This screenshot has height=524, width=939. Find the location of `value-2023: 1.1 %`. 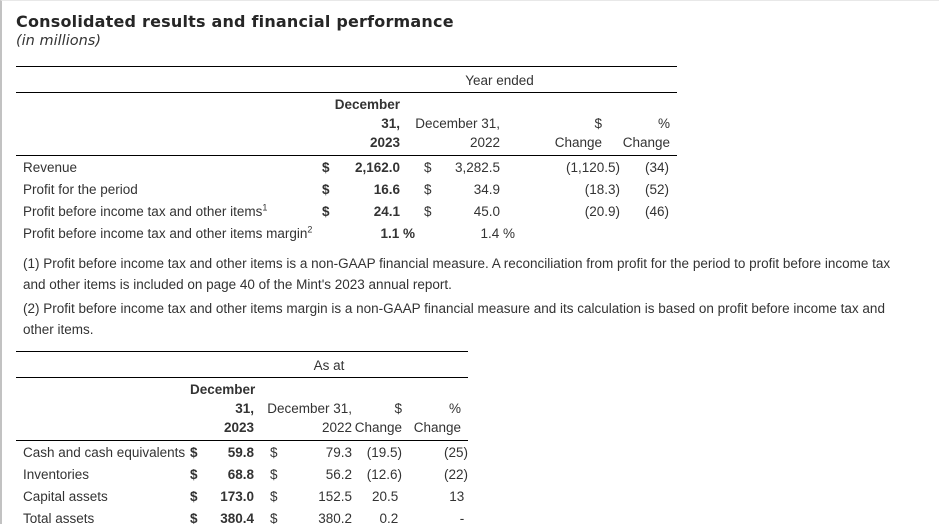

value-2023: 1.1 % is located at coordinates (397, 233).